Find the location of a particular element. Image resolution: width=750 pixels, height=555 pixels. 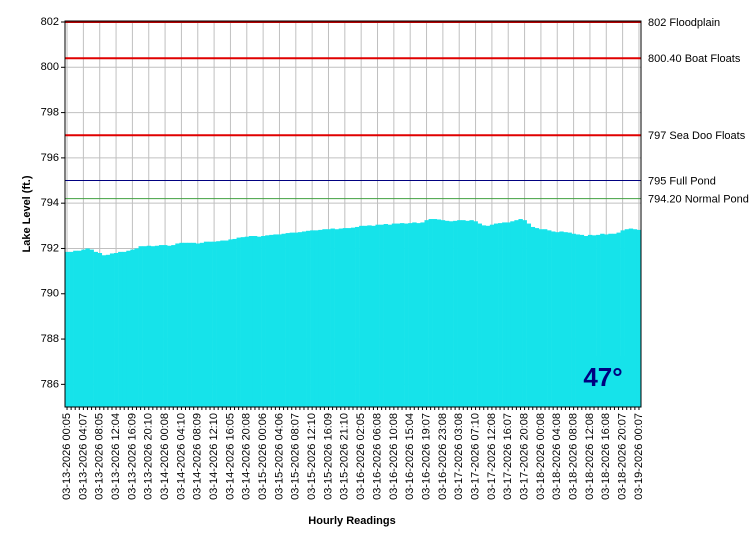

temperature-badge is located at coordinates (603, 378).